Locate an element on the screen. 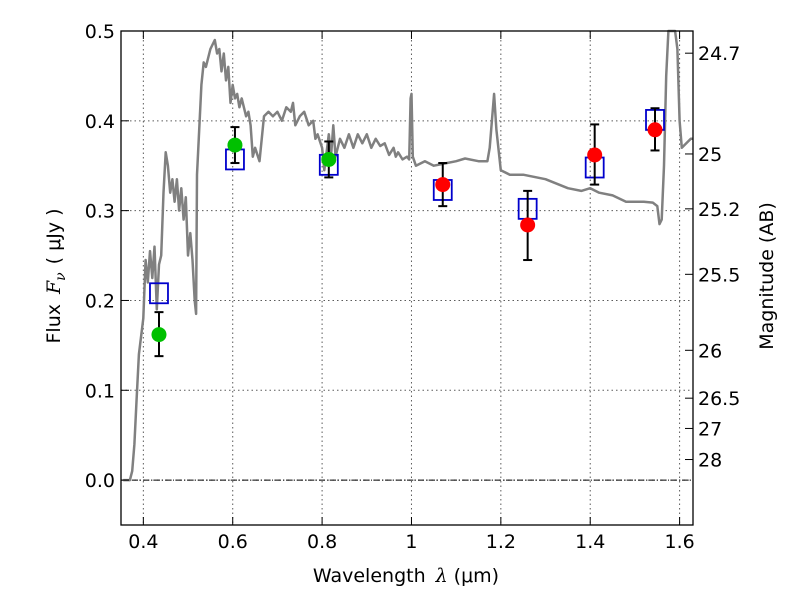  x-tick-label: 0.6 is located at coordinates (233, 542).